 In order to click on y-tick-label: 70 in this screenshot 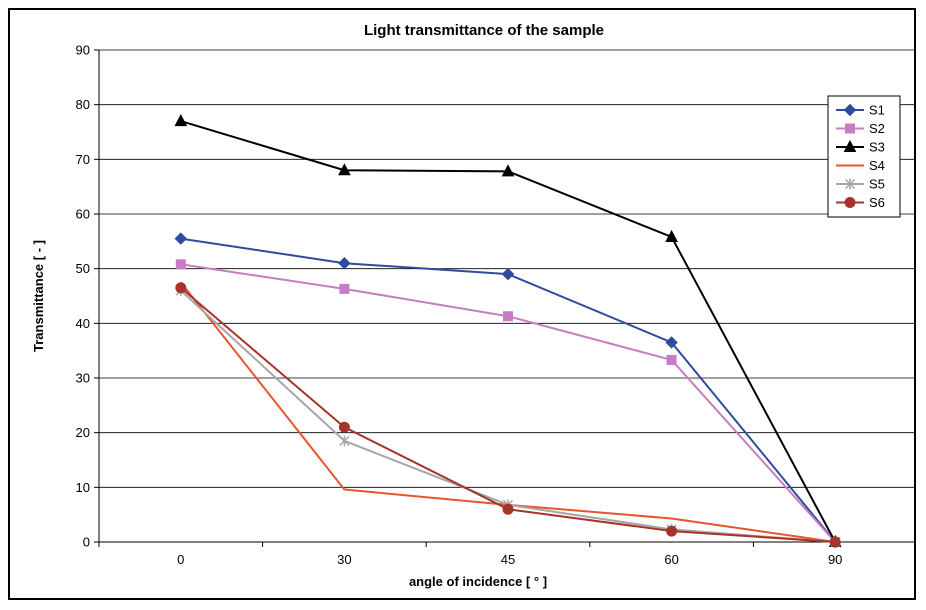, I will do `click(83, 159)`.